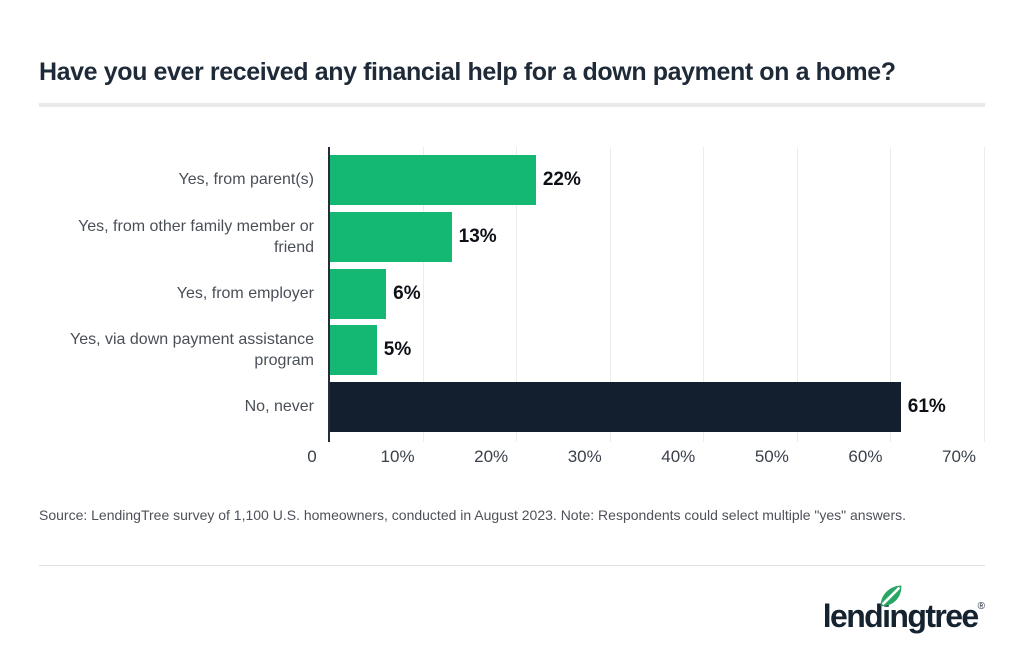 The width and height of the screenshot is (1024, 659). I want to click on footer: lendingtree®, so click(512, 611).